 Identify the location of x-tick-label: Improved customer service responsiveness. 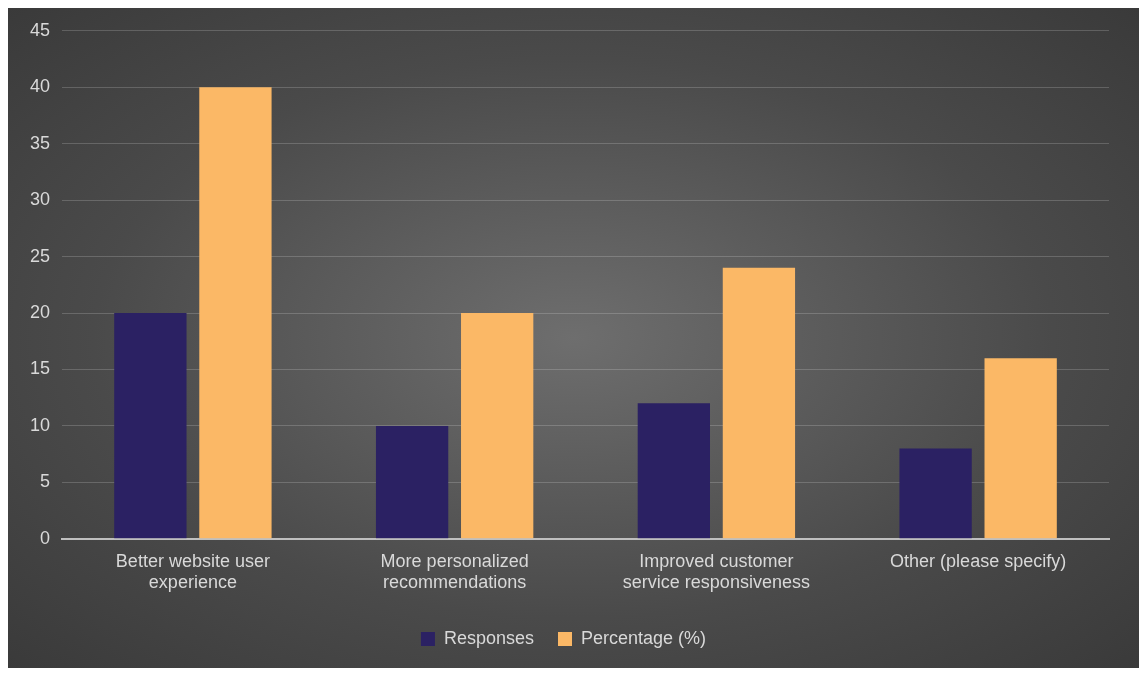
(716, 571).